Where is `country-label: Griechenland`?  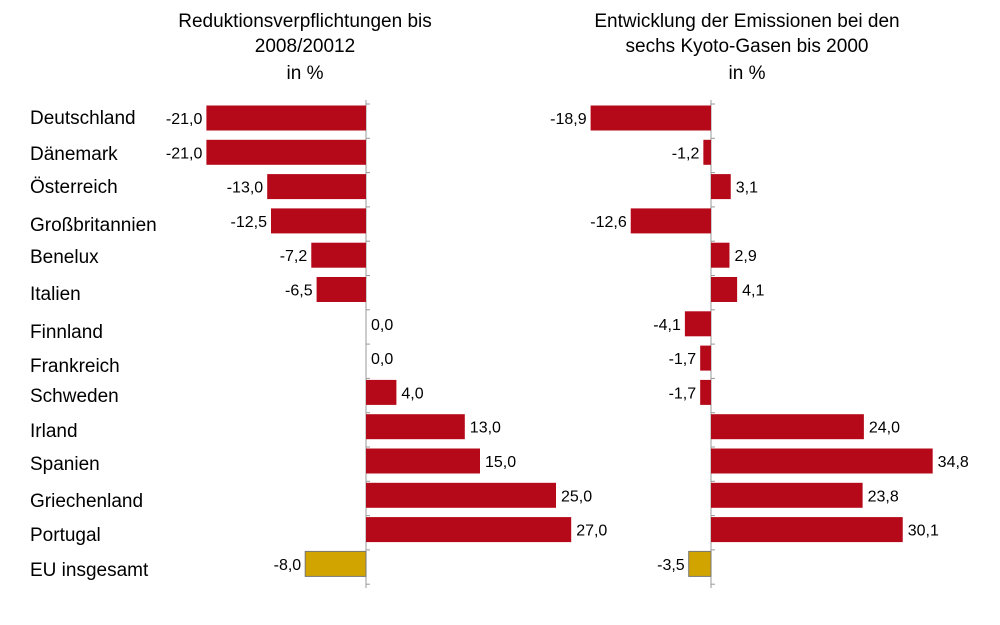 country-label: Griechenland is located at coordinates (86, 501).